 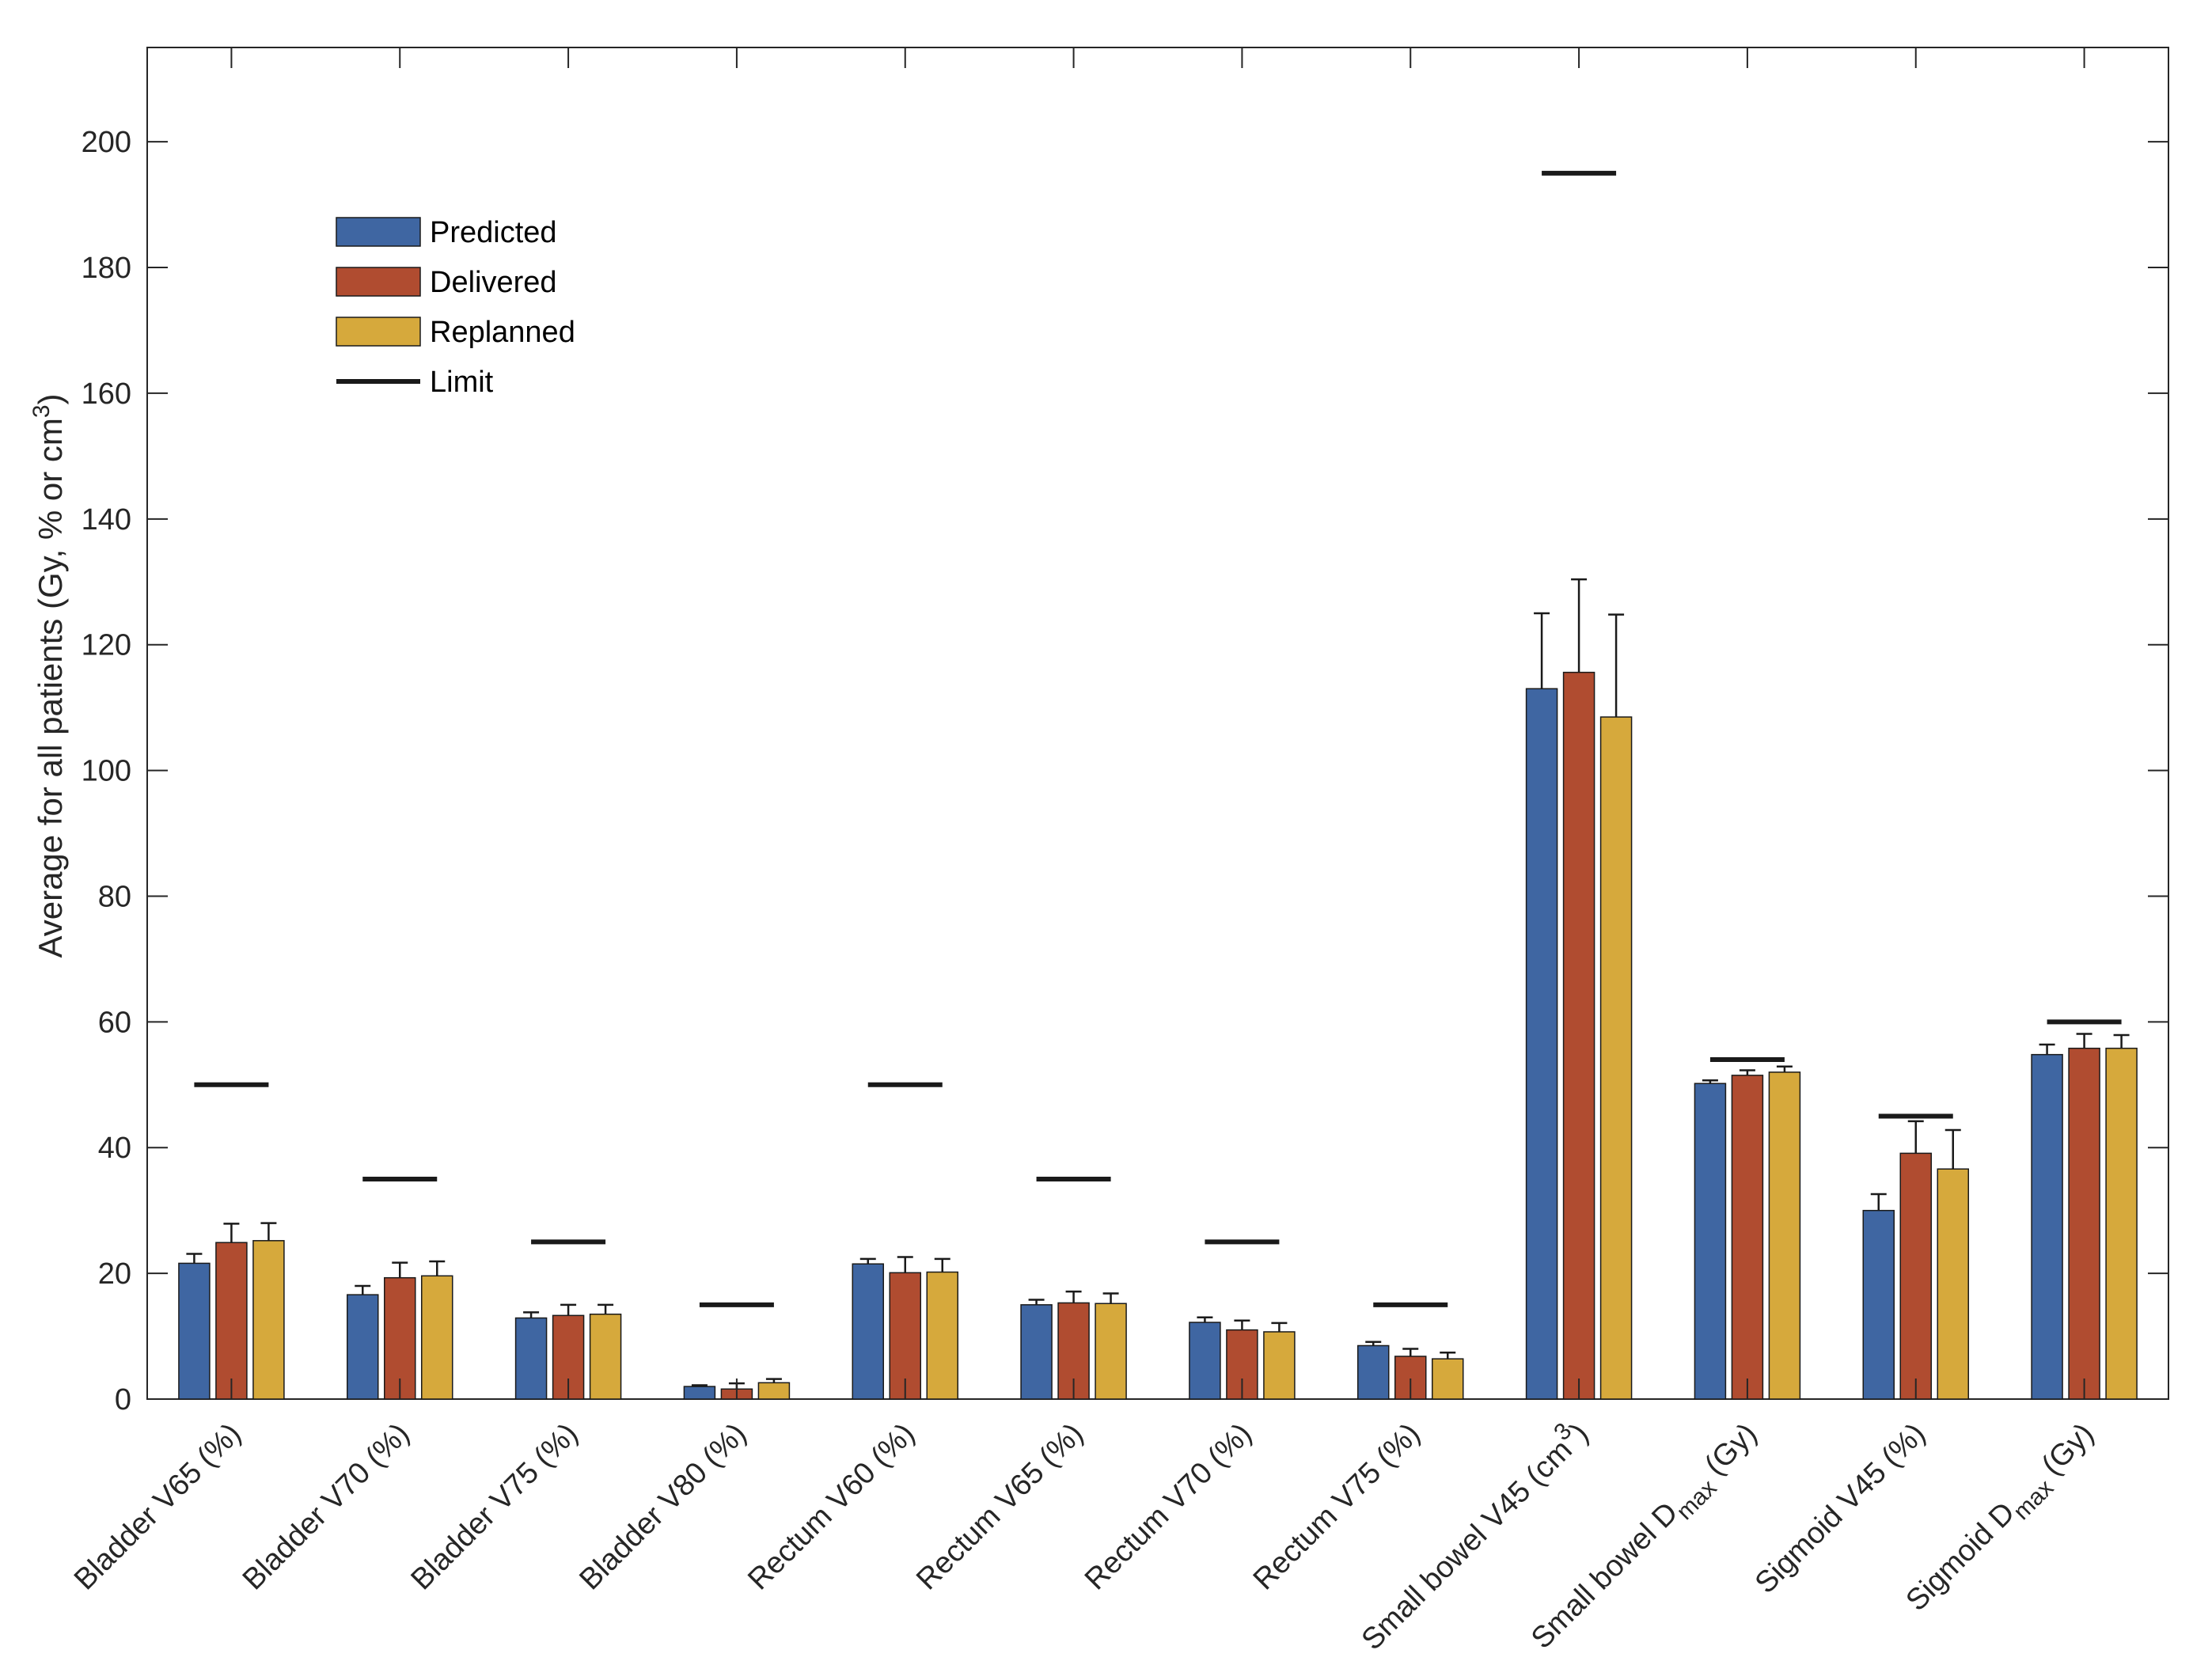 I want to click on y-axis-label: Average for all patients (Gy, % or cm3), so click(x=48, y=675).